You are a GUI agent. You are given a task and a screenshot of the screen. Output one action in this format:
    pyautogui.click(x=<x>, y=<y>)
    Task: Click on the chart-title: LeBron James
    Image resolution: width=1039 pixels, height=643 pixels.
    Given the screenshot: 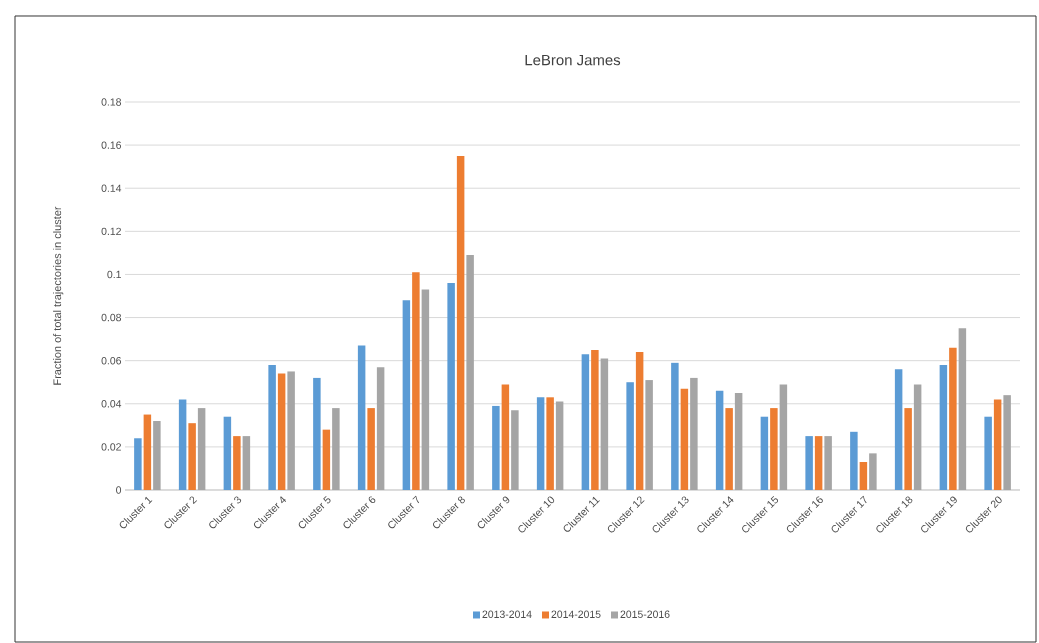 What is the action you would take?
    pyautogui.click(x=573, y=60)
    